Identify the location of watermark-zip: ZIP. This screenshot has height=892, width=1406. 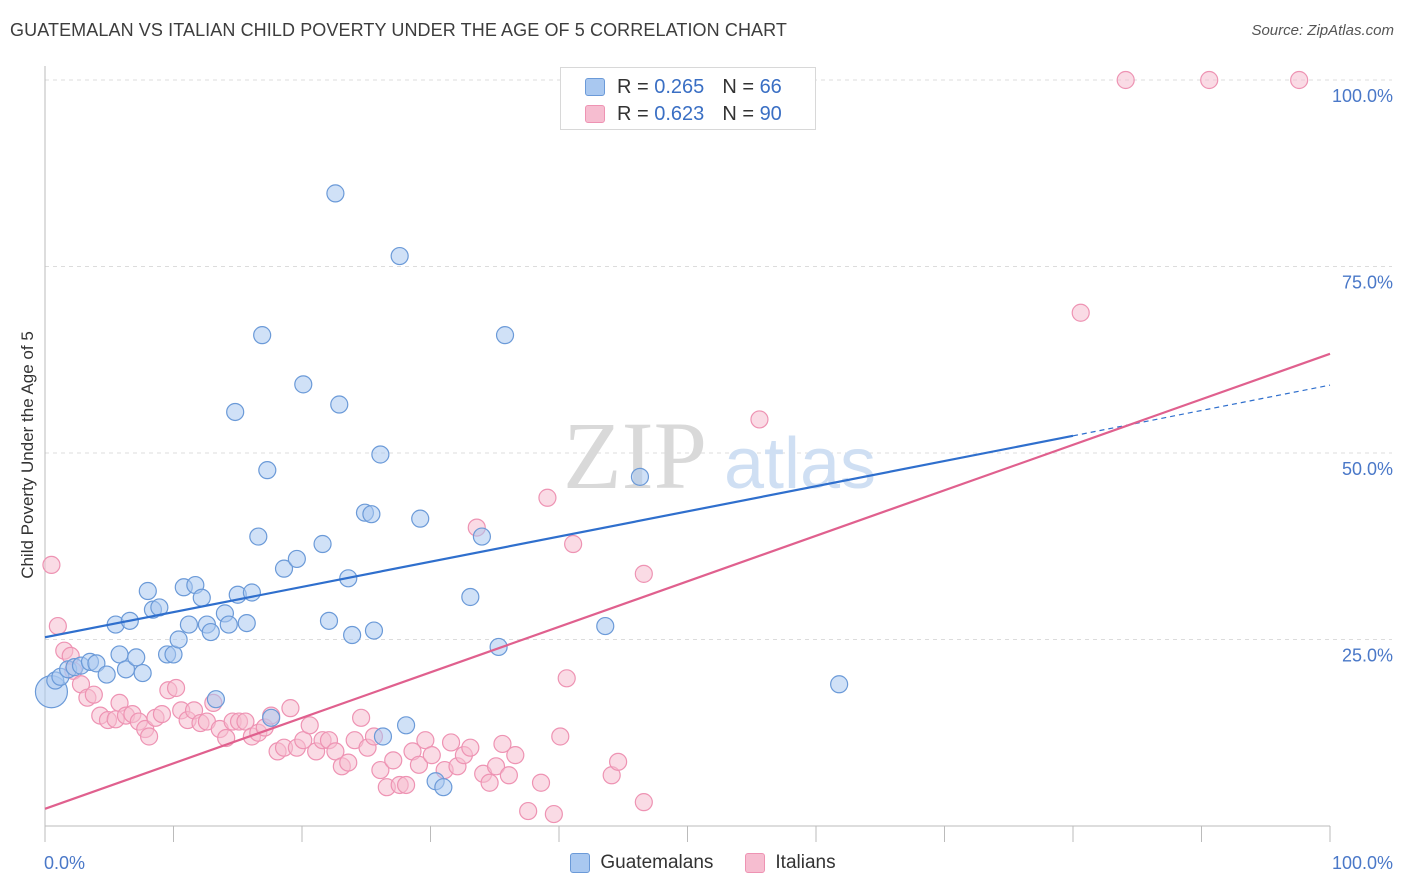
(635, 455).